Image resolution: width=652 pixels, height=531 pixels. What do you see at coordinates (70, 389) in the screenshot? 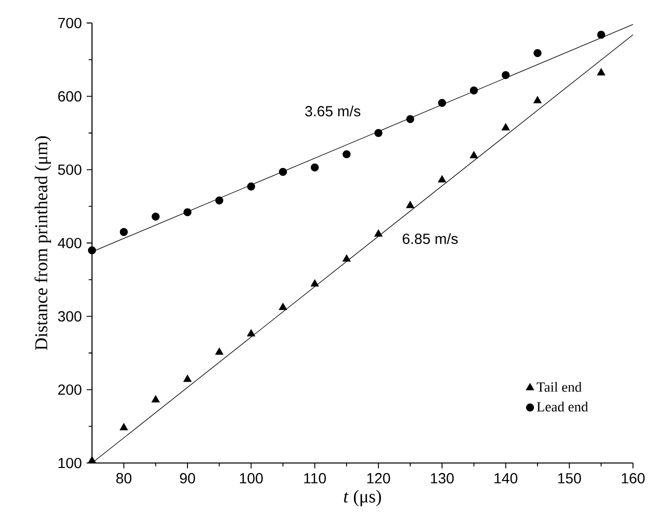
I see `y-tick-label: 200` at bounding box center [70, 389].